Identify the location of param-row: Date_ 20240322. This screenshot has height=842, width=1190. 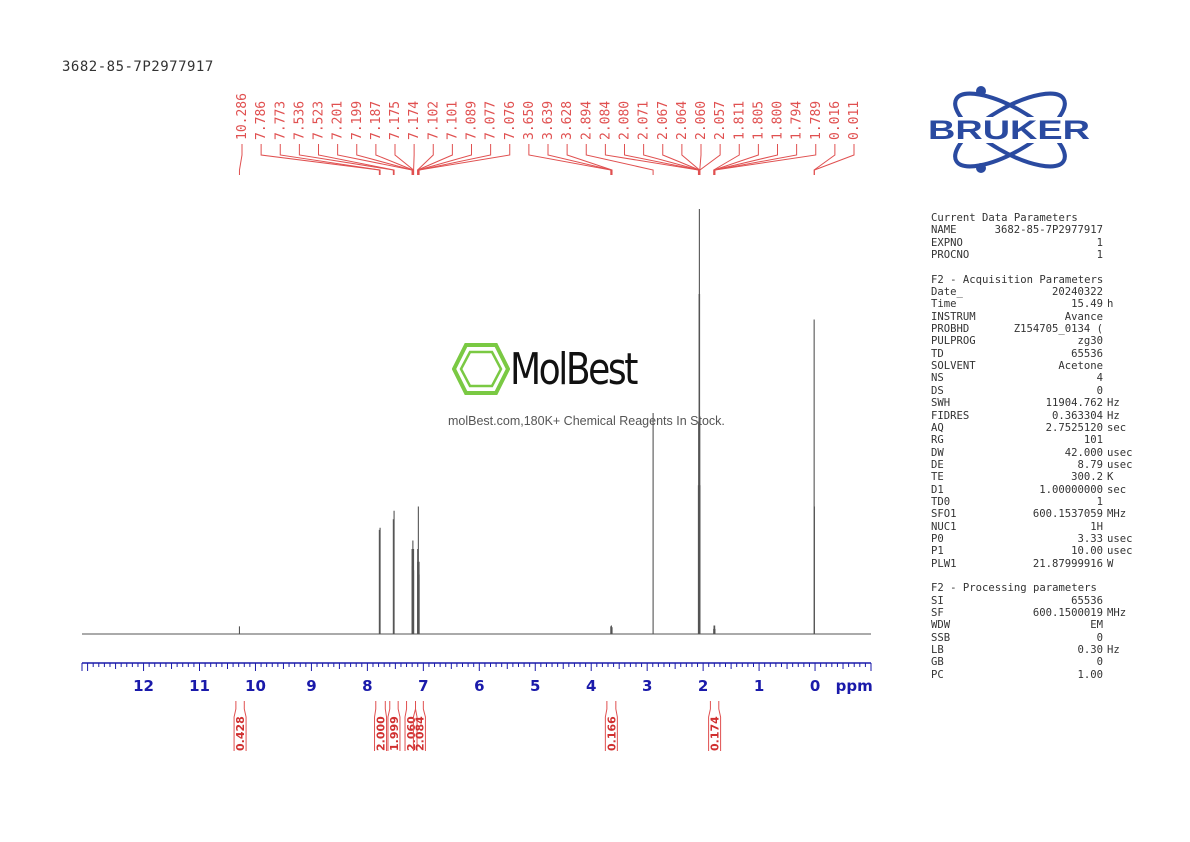
(1036, 292).